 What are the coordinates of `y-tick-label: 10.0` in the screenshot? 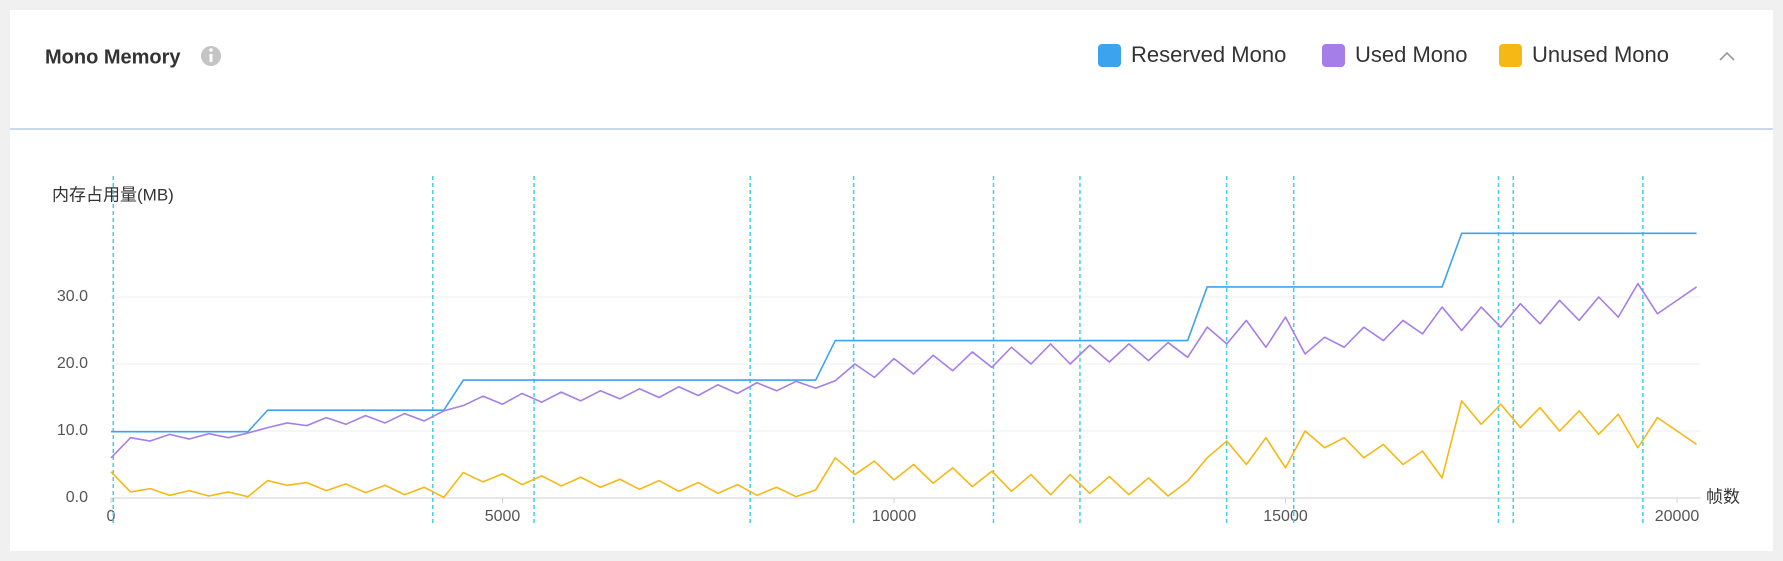 It's located at (72, 430).